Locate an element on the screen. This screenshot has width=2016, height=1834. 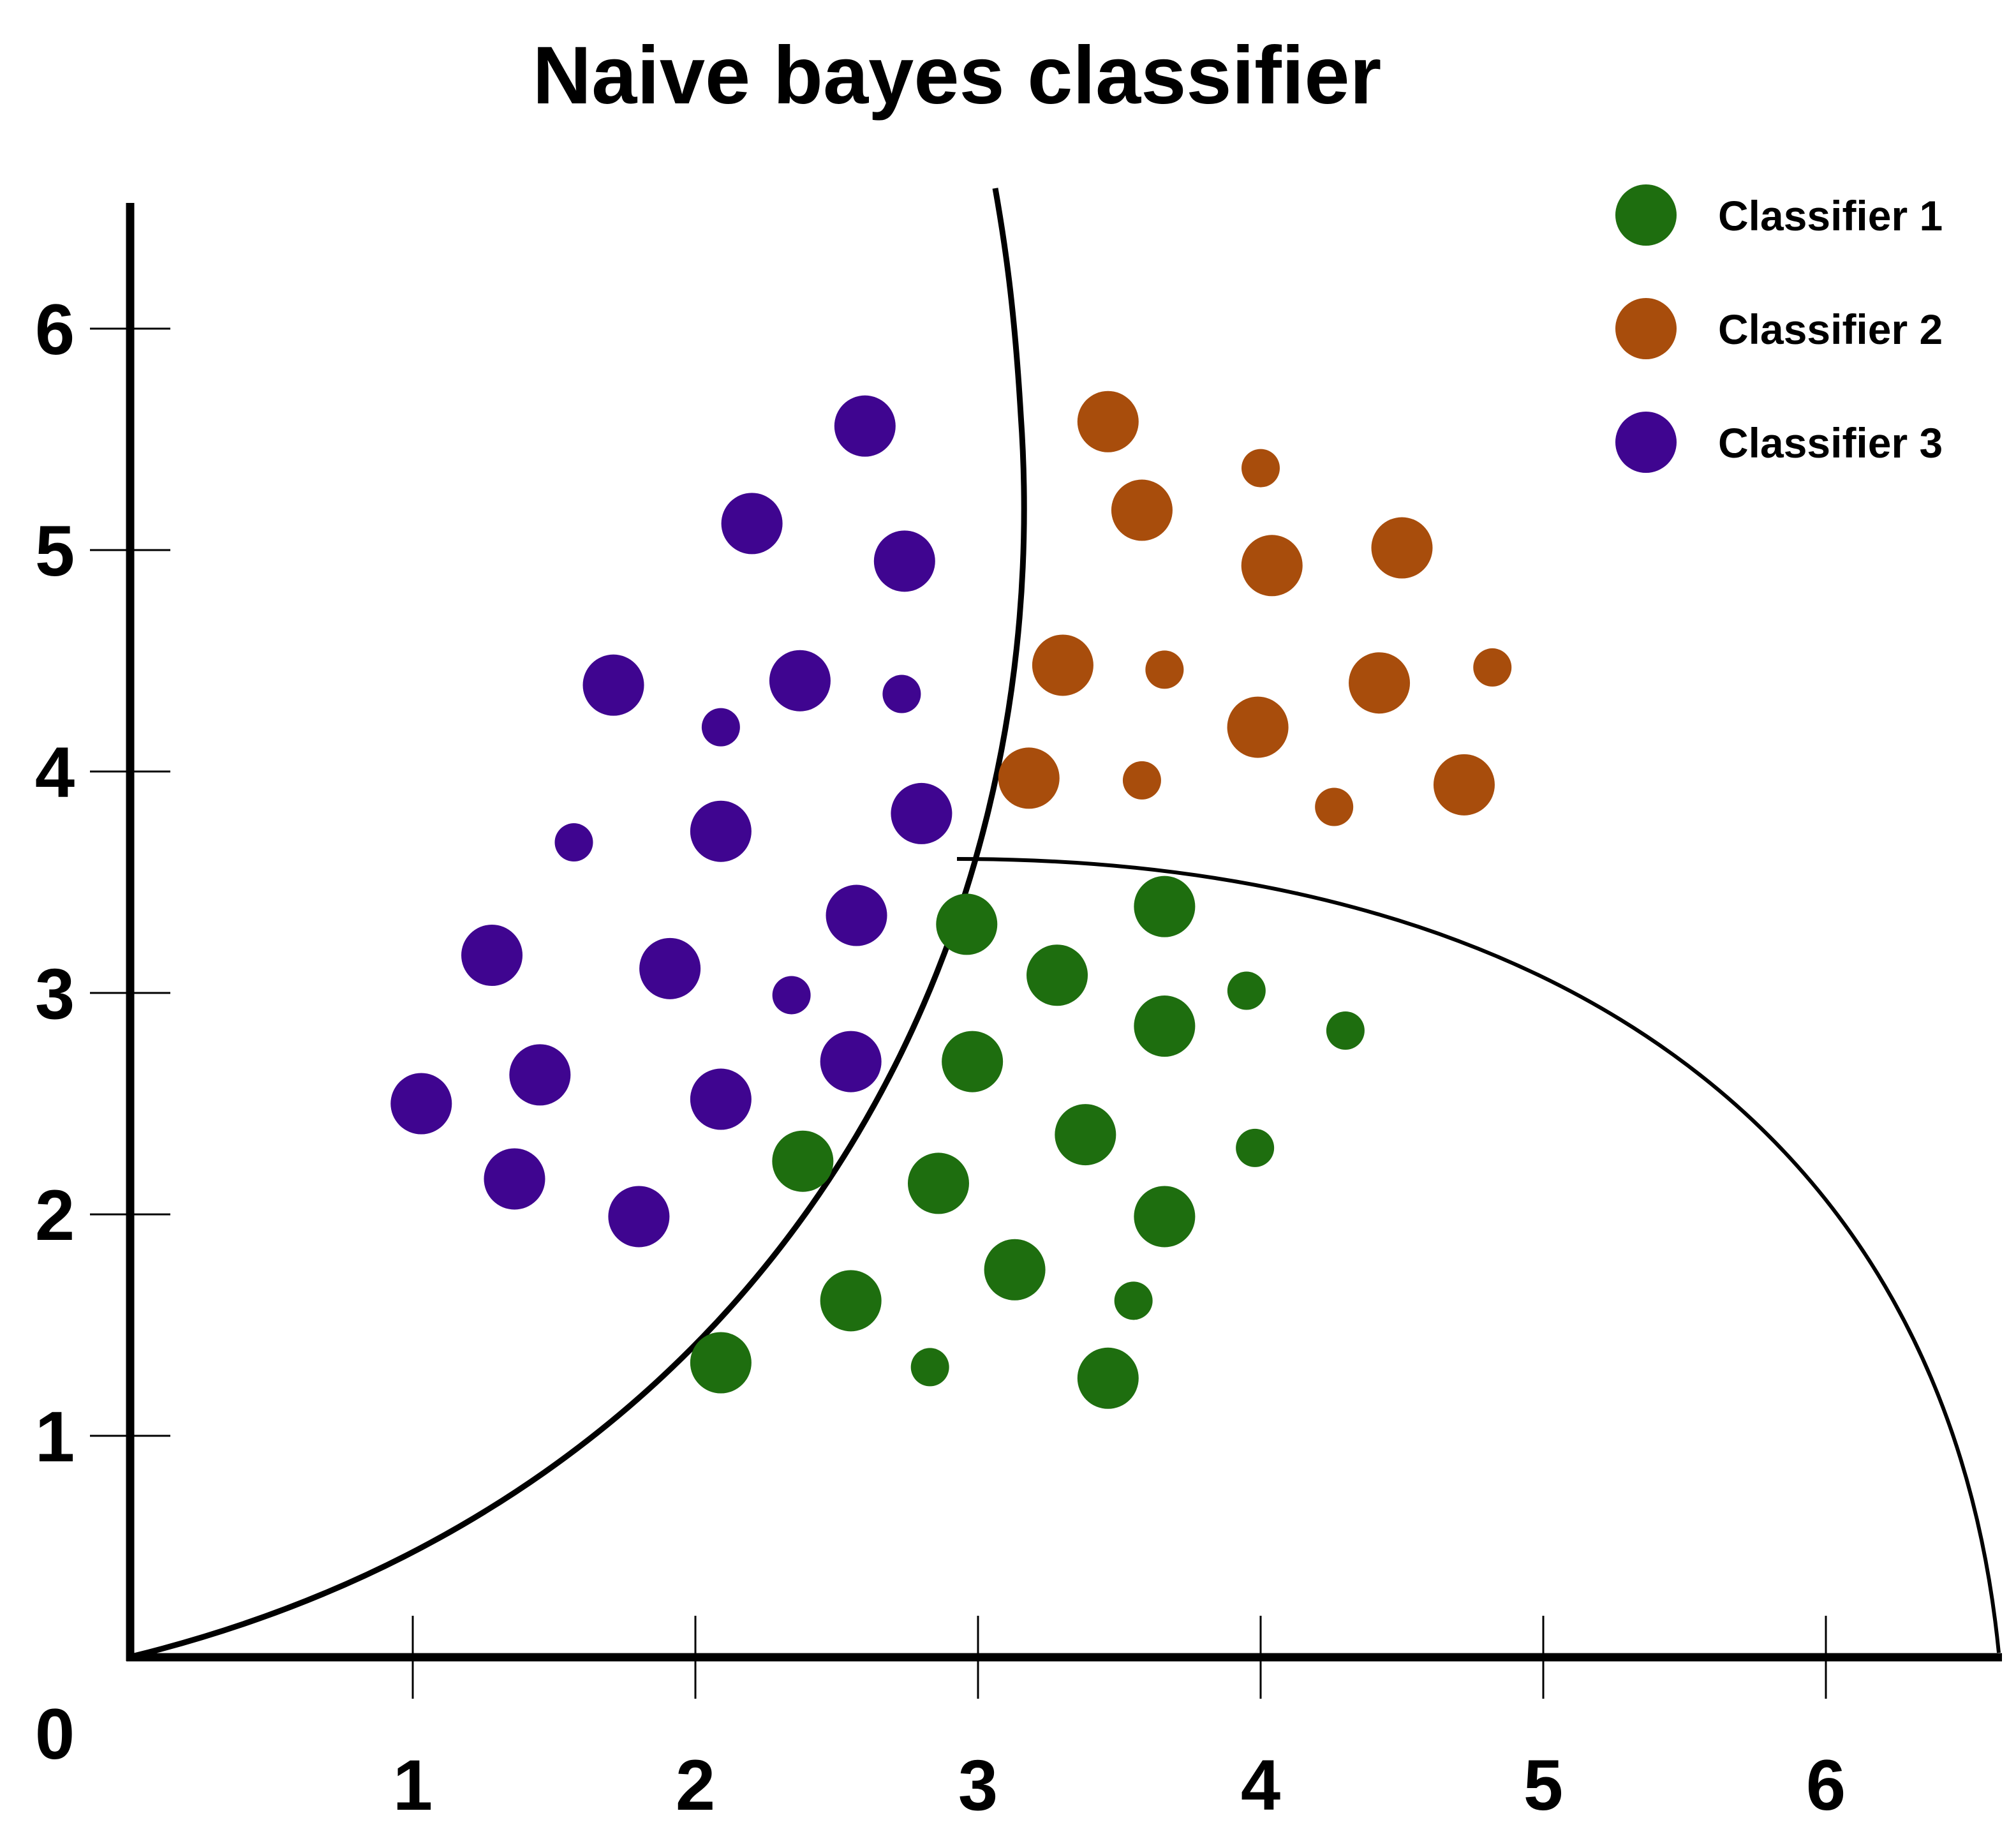
legend: Classifier 1 Classifier 2 Classifier 3 is located at coordinates (1779, 328).